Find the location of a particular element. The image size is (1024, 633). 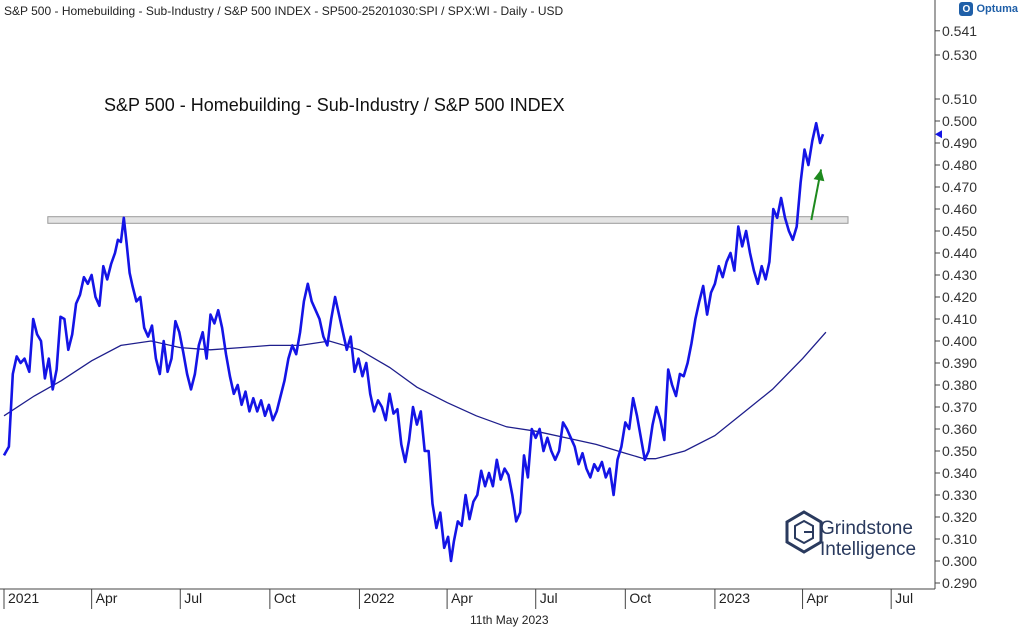

brand-label: Optuma is located at coordinates (997, 9).